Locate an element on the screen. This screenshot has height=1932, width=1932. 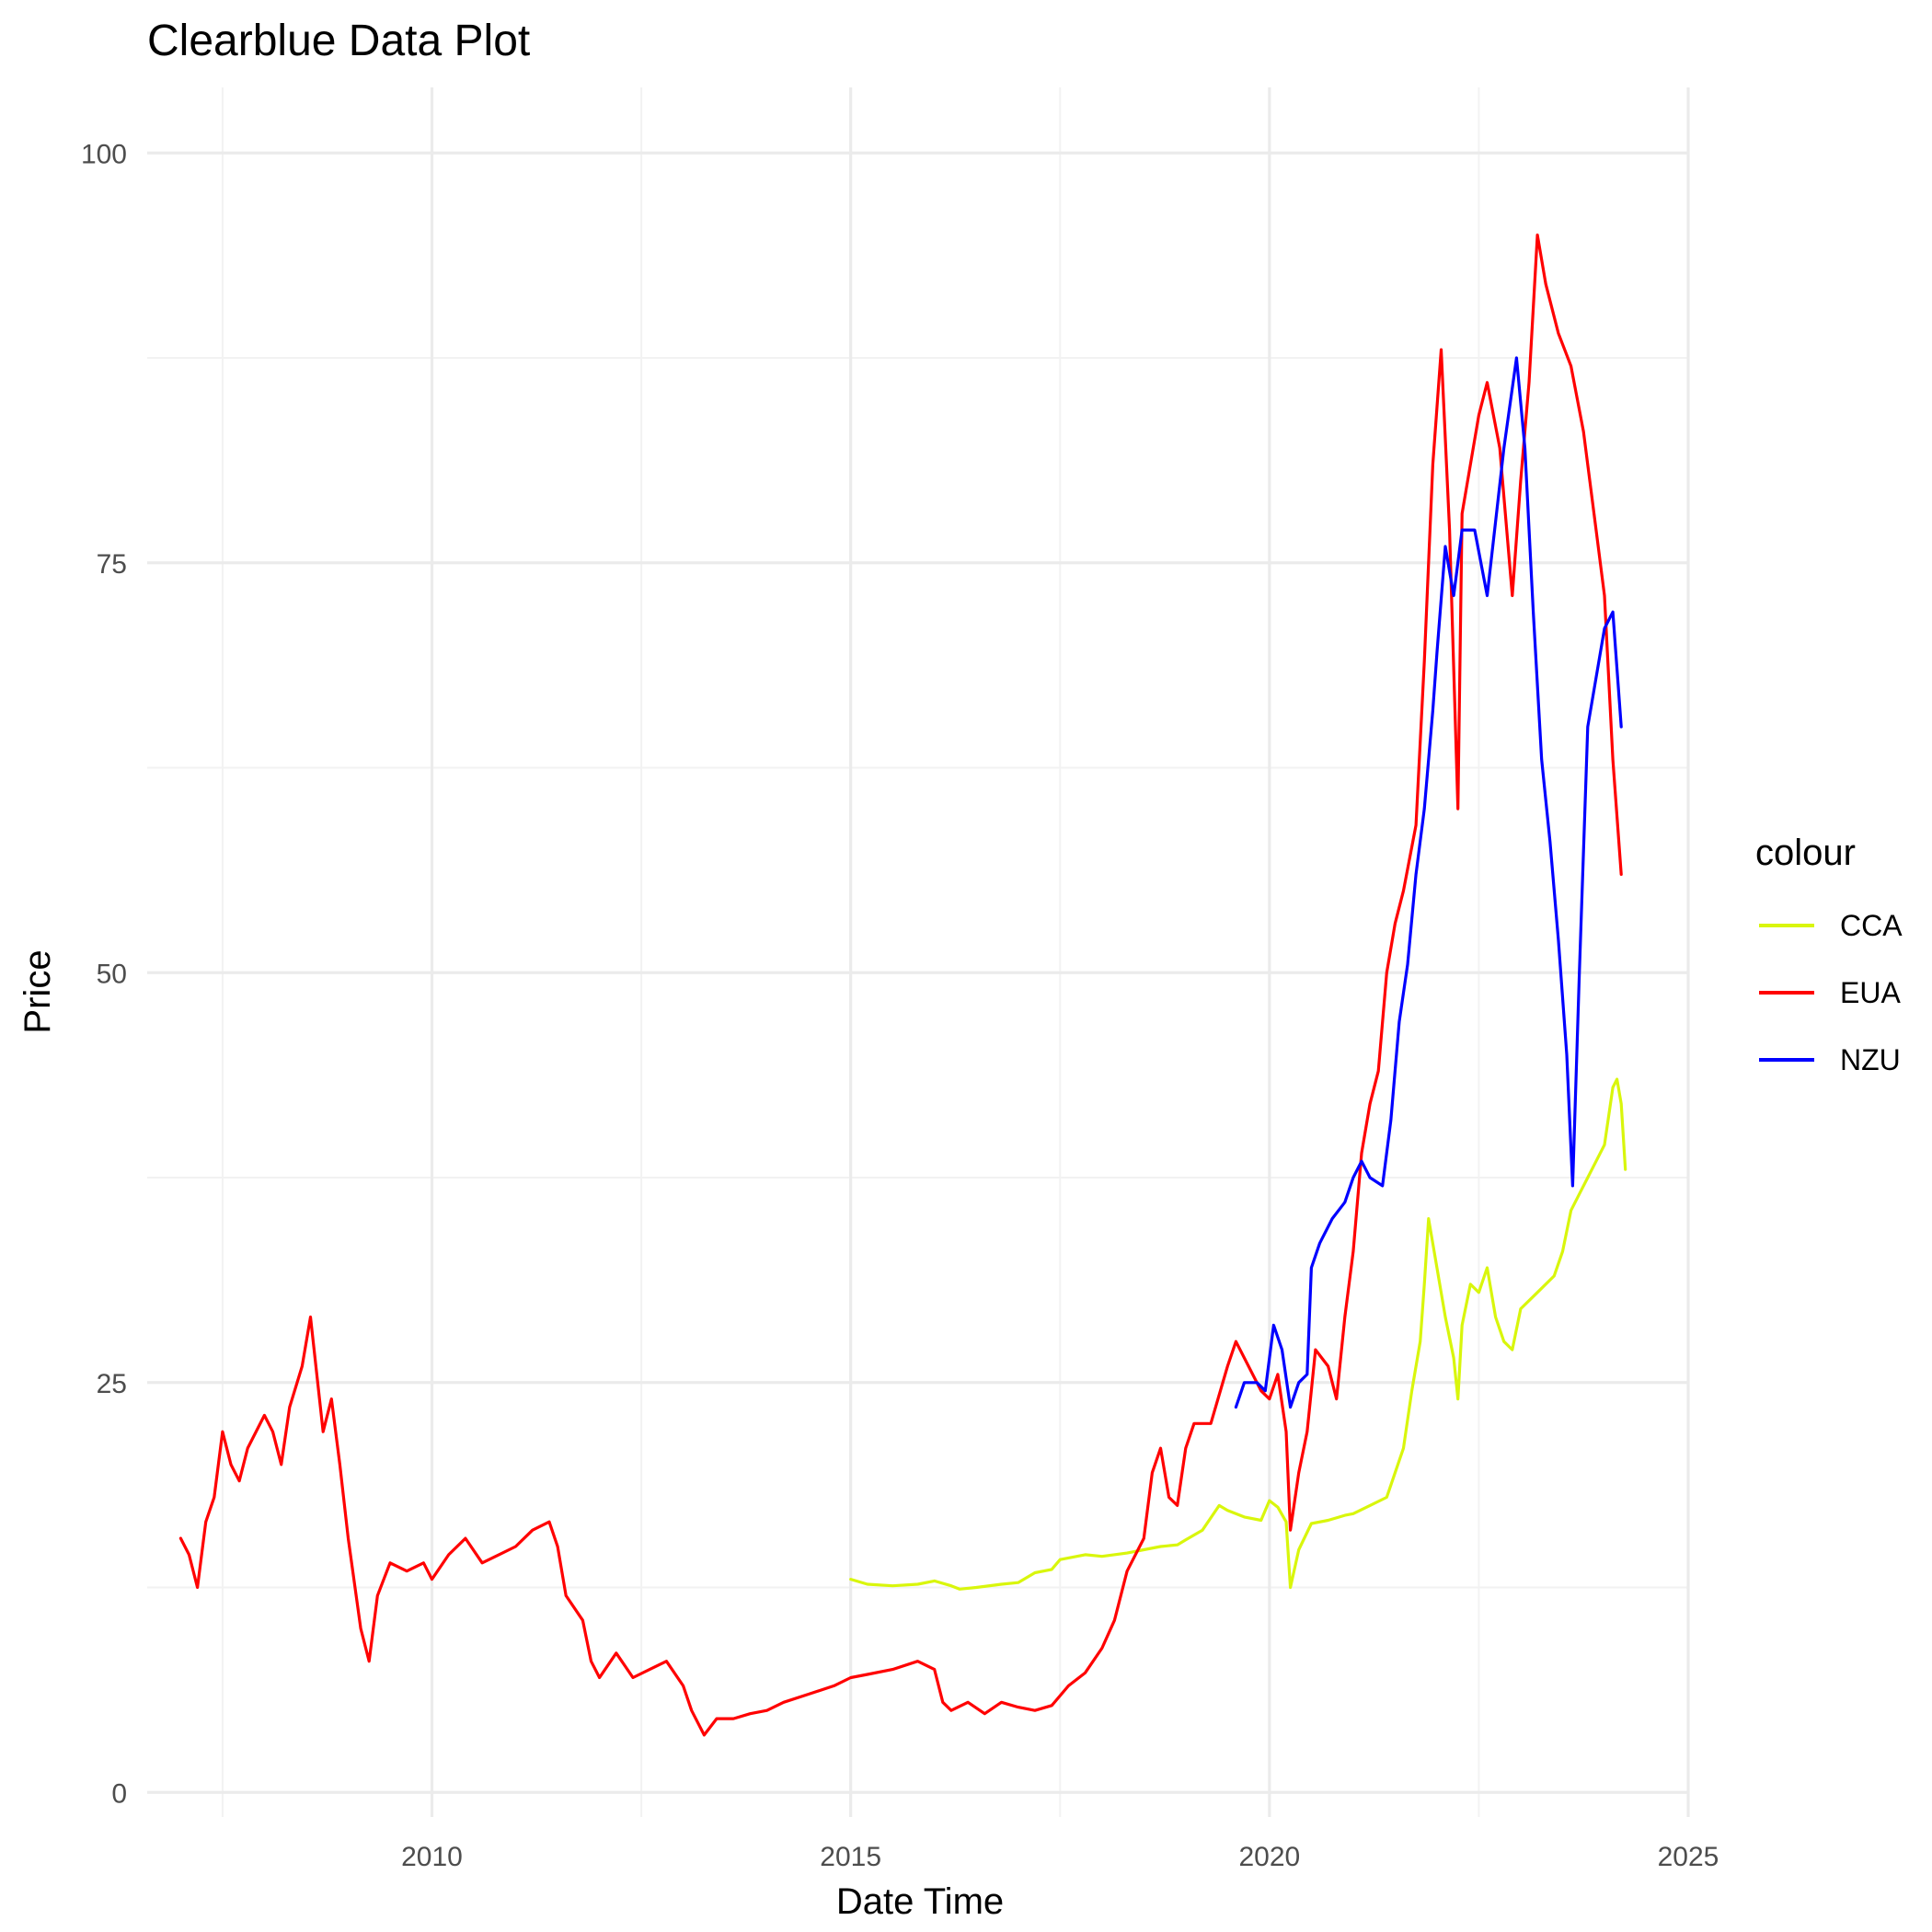
legend-label-eua: EUA is located at coordinates (1870, 993).